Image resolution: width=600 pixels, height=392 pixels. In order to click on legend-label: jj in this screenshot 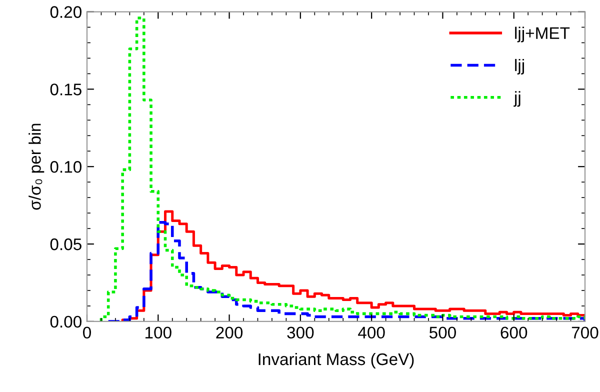, I will do `click(517, 99)`.